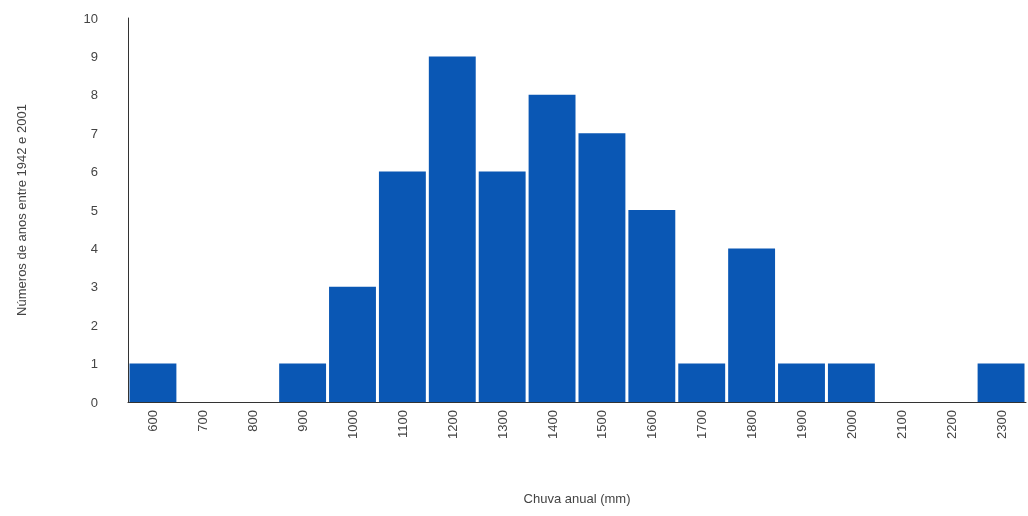 This screenshot has height=516, width=1028. I want to click on x-tick-label: 2100, so click(901, 424).